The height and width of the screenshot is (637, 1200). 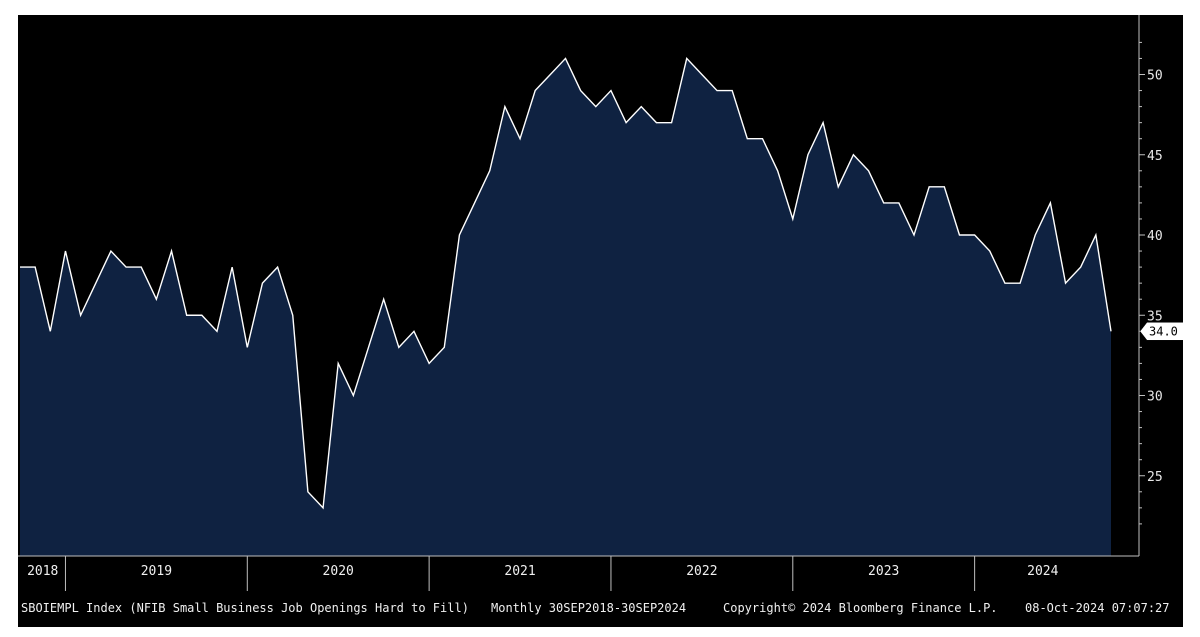 What do you see at coordinates (701, 571) in the screenshot?
I see `x-year-label: 2022` at bounding box center [701, 571].